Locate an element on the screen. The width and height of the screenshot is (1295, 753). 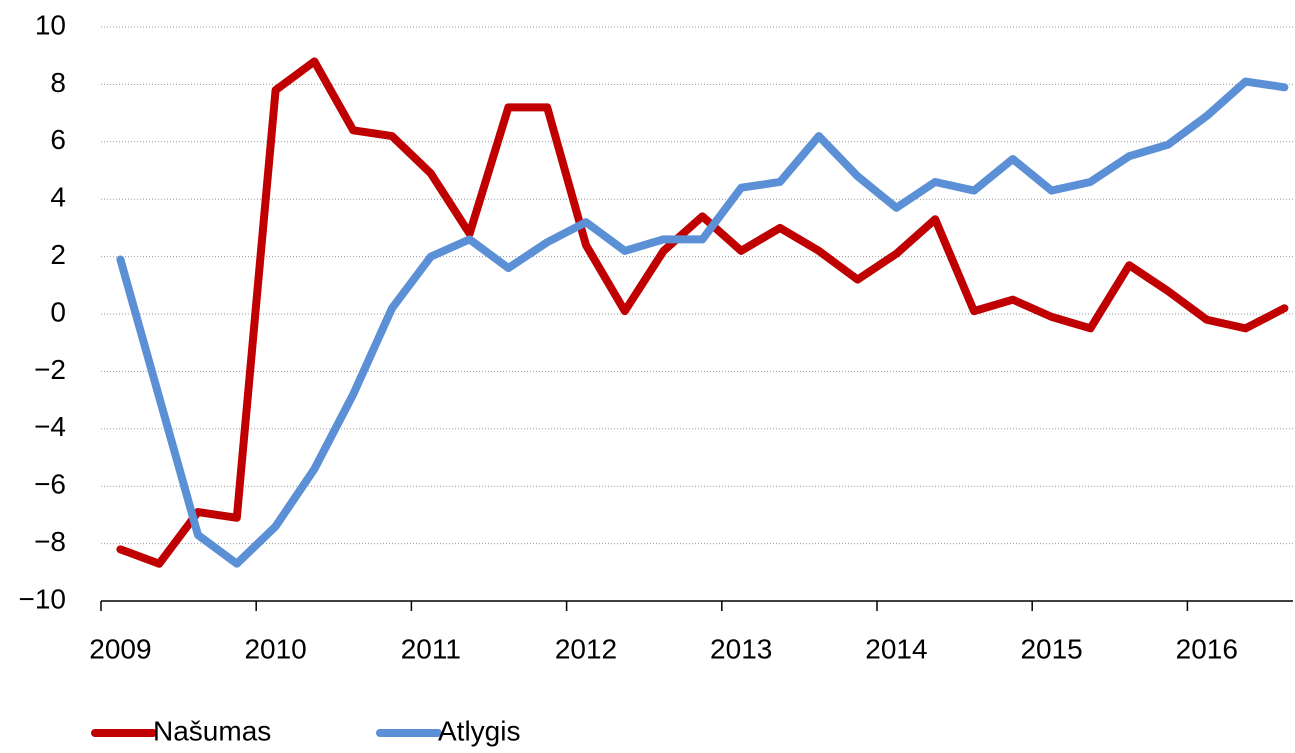
legend-label: Našumas is located at coordinates (212, 730).